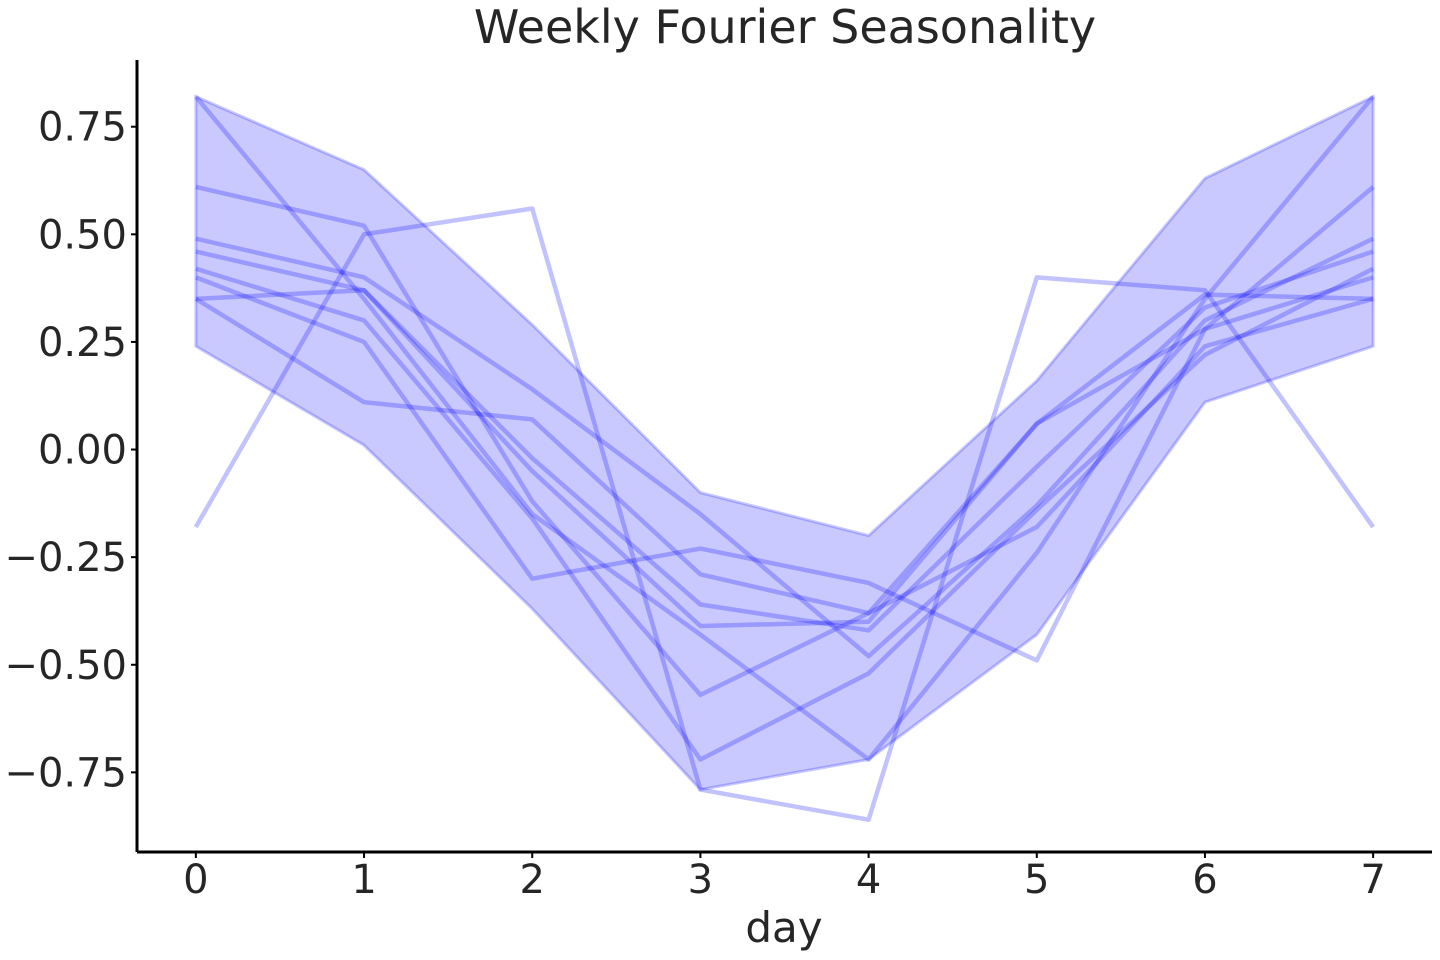 This screenshot has width=1440, height=960. I want to click on x-tick-label: 1, so click(363, 880).